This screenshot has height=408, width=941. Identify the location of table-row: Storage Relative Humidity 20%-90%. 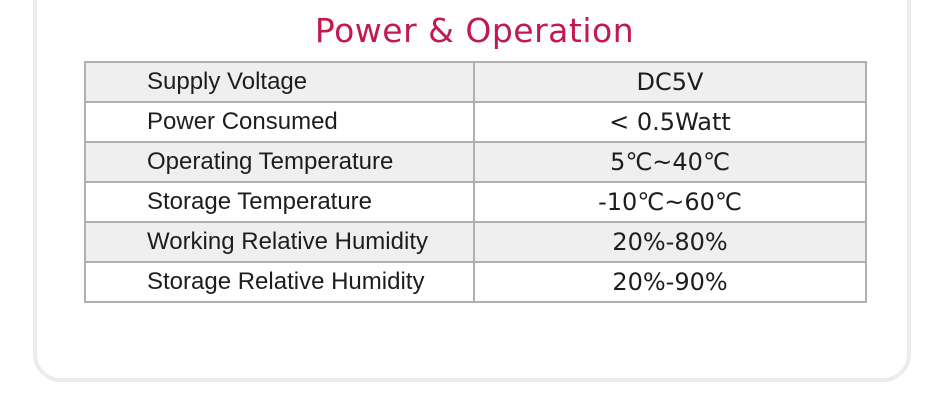
(475, 282).